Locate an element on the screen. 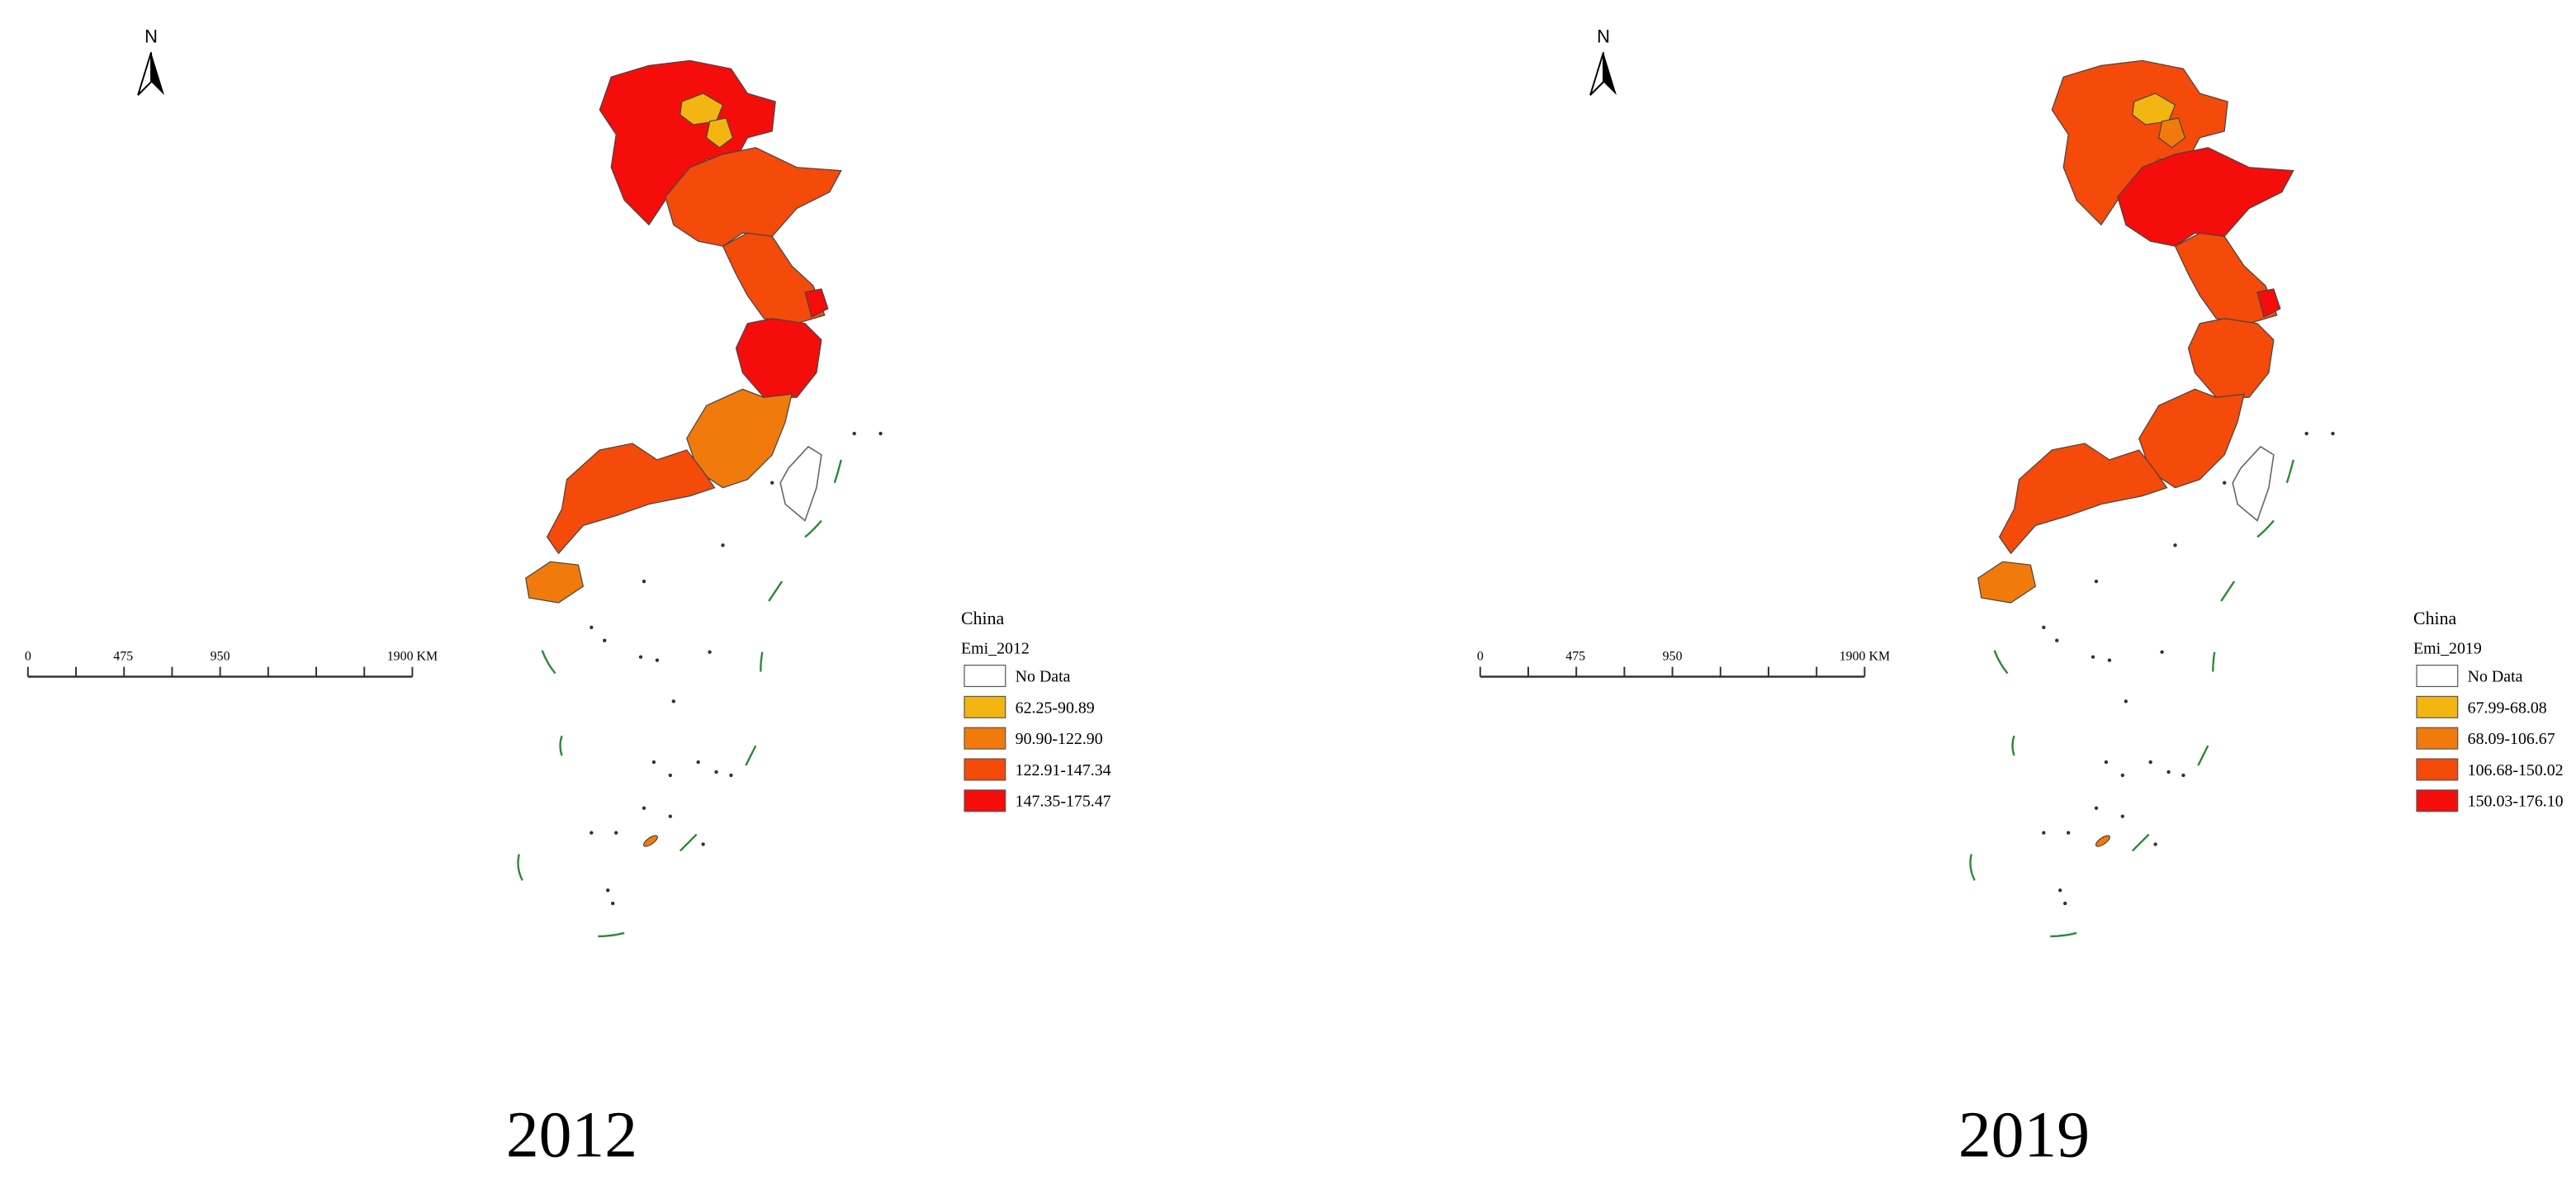 This screenshot has width=2576, height=1194. legend-label: 150.03-176.10 is located at coordinates (2516, 802).